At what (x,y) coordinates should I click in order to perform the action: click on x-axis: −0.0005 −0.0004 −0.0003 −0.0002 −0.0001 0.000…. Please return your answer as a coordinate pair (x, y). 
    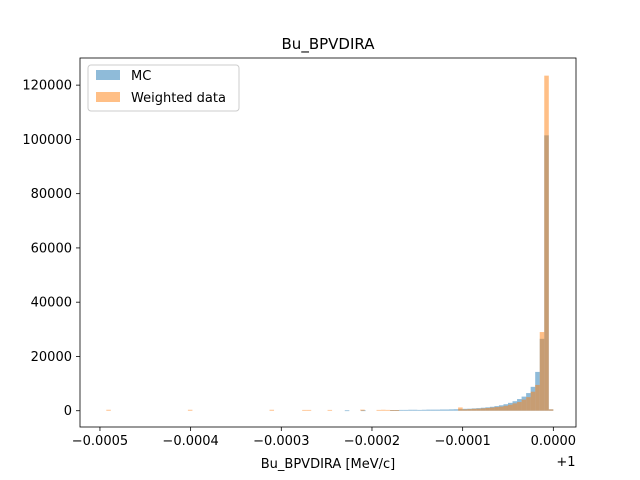
    Looking at the image, I should click on (324, 438).